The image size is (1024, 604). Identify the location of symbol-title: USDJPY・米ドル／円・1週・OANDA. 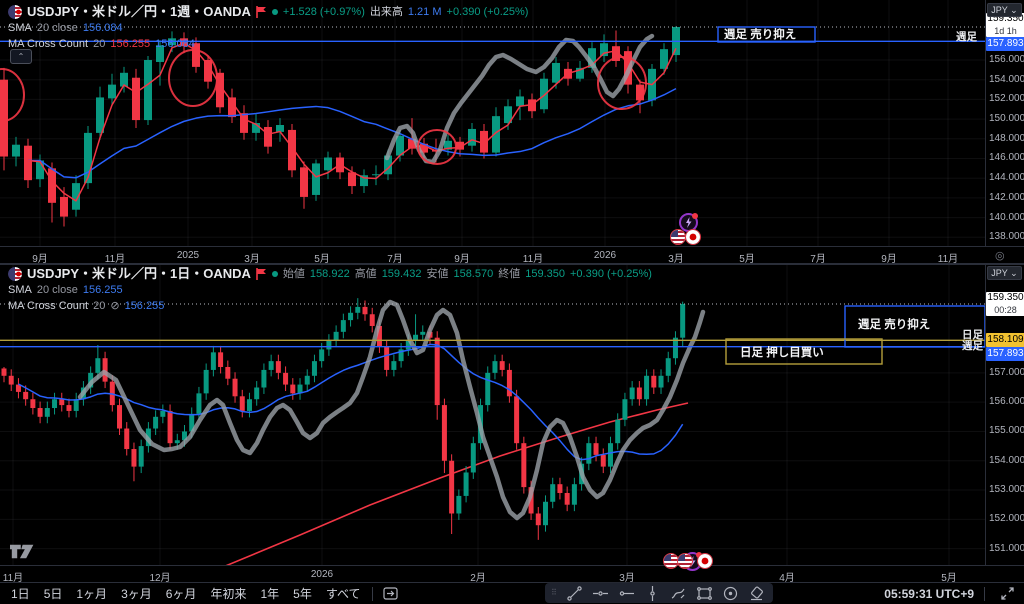
(139, 11).